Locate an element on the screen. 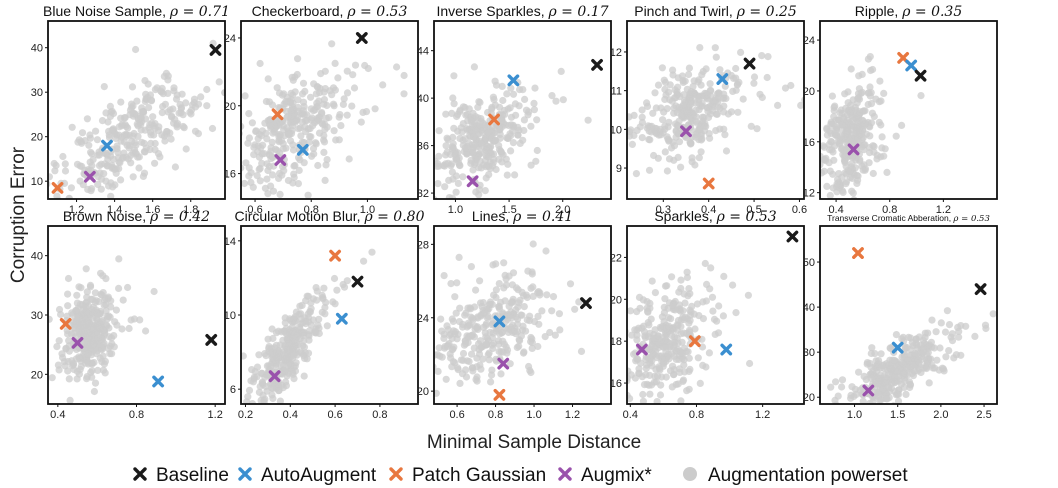  baseline-point is located at coordinates (597, 65).